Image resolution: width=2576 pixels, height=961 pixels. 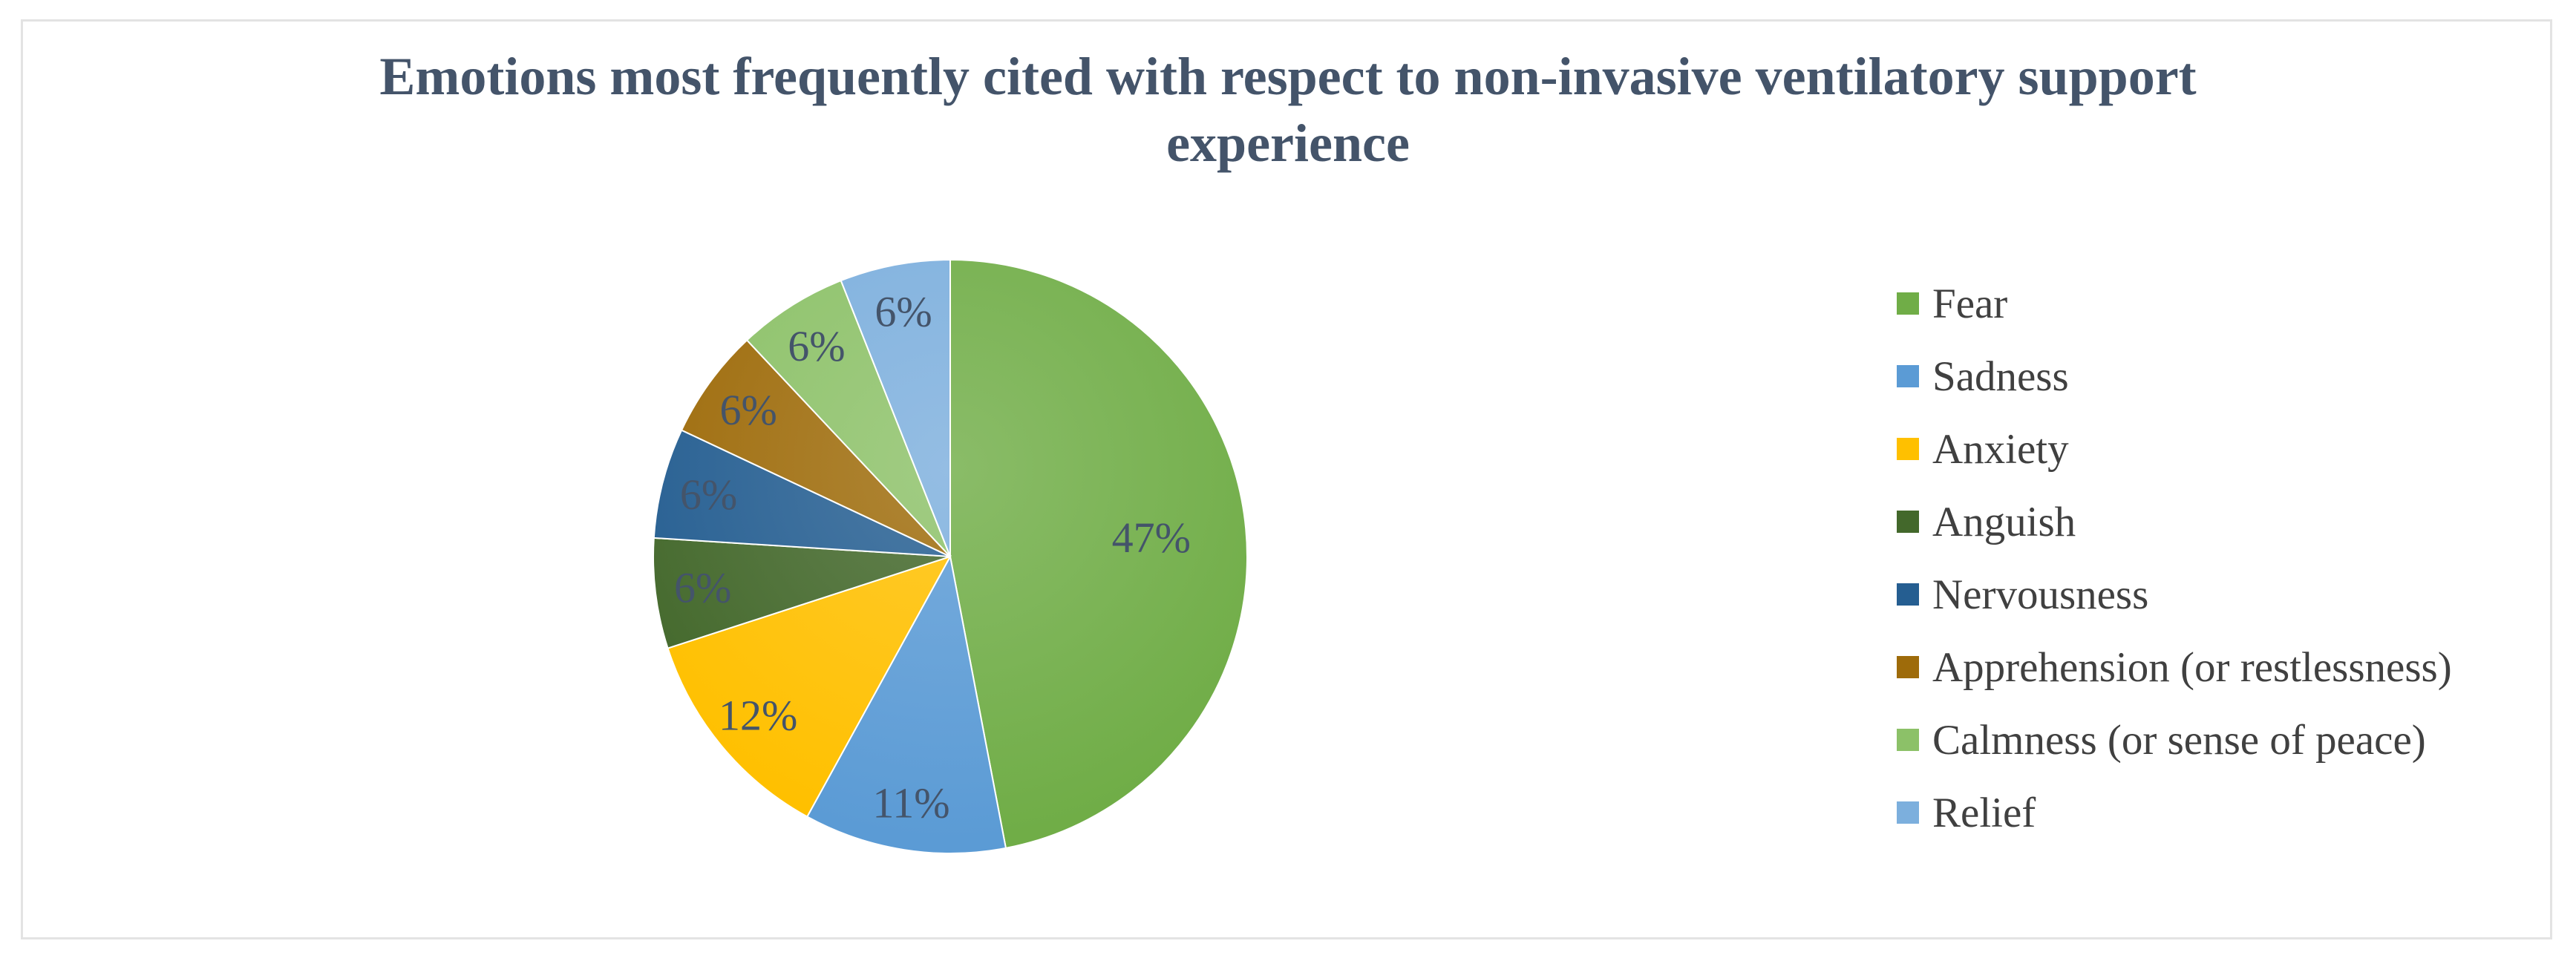 What do you see at coordinates (2001, 376) in the screenshot?
I see `legend-label: Sadness` at bounding box center [2001, 376].